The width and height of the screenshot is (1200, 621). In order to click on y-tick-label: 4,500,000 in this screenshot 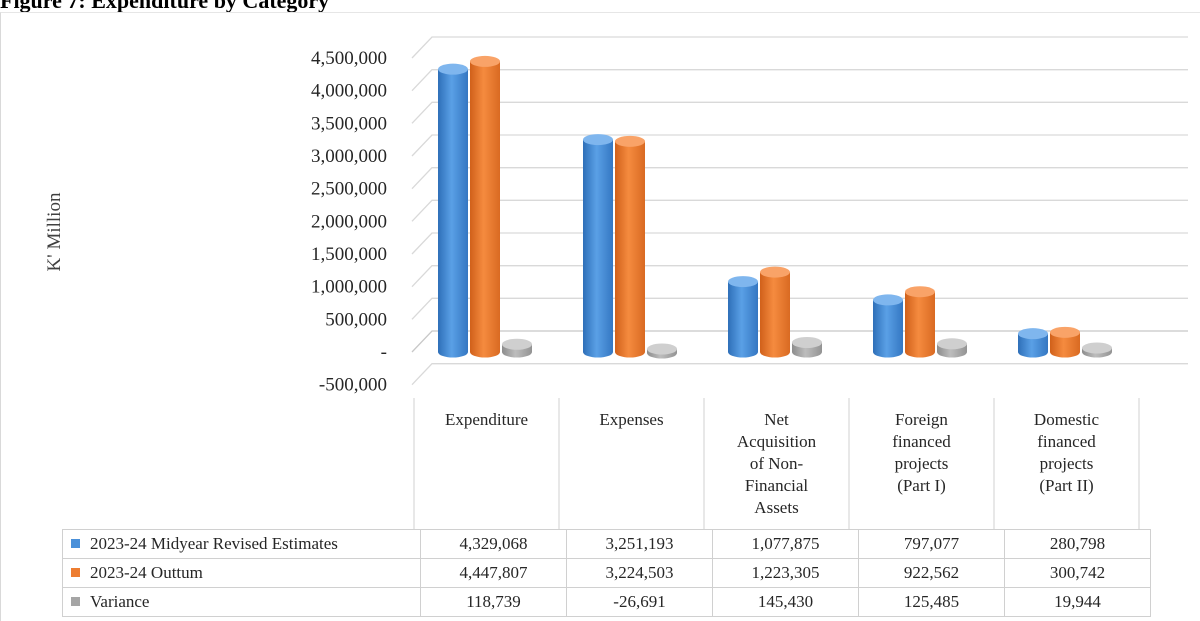, I will do `click(349, 58)`.